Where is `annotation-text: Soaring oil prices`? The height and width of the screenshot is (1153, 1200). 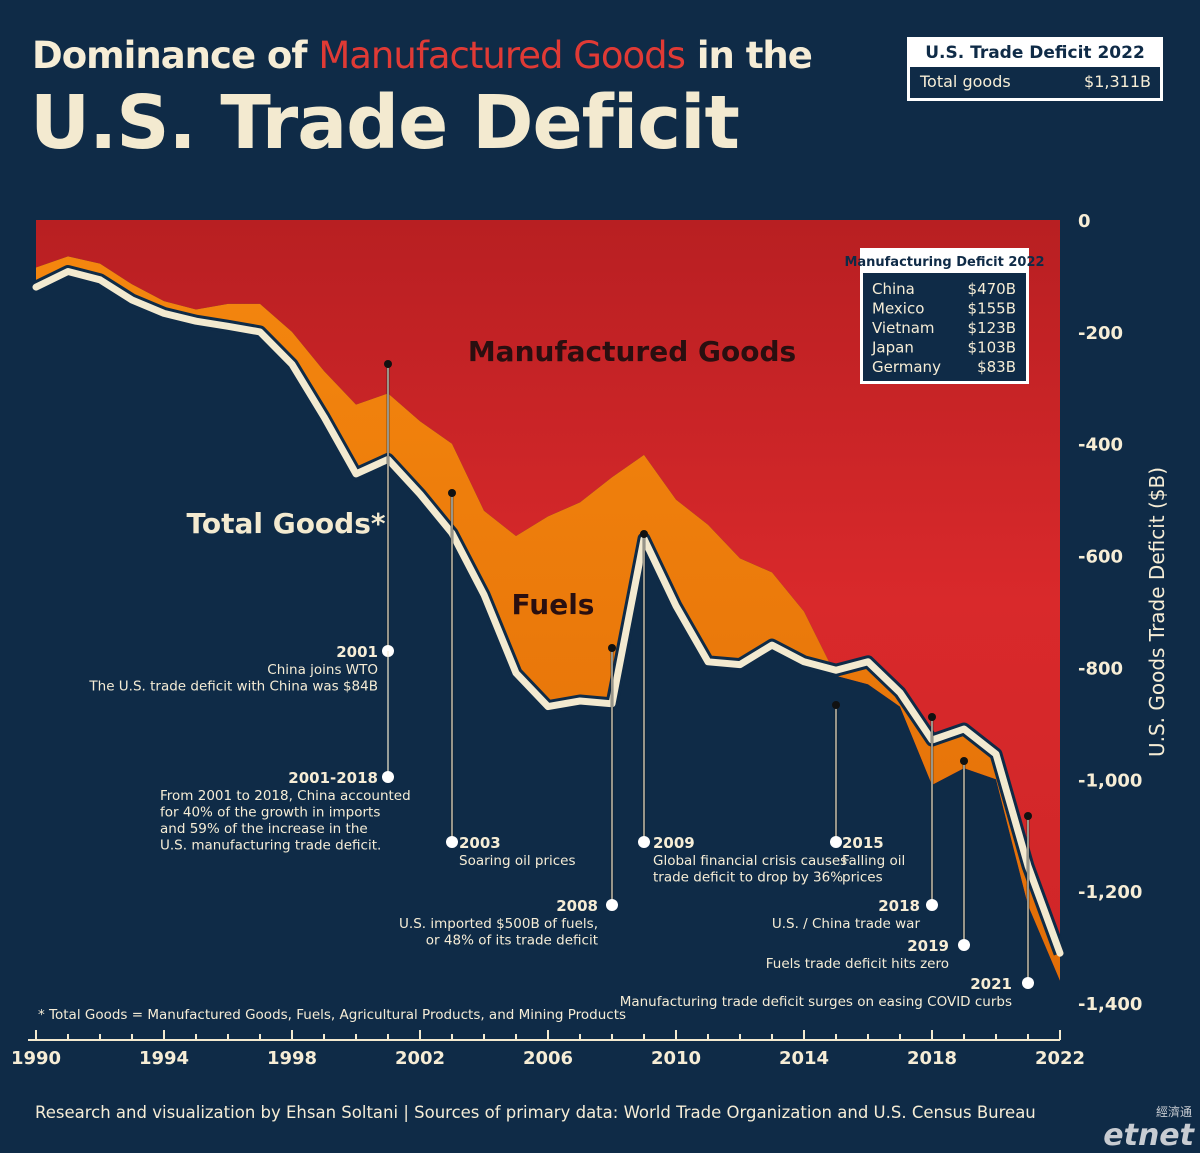
annotation-text: Soaring oil prices is located at coordinates (517, 861).